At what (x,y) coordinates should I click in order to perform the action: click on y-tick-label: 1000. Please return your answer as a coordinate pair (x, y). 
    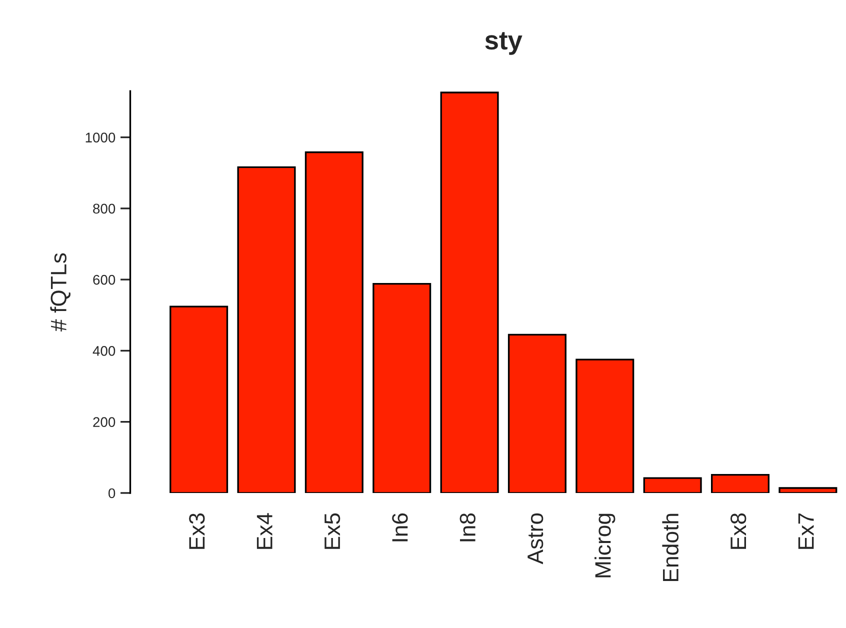
    Looking at the image, I should click on (101, 137).